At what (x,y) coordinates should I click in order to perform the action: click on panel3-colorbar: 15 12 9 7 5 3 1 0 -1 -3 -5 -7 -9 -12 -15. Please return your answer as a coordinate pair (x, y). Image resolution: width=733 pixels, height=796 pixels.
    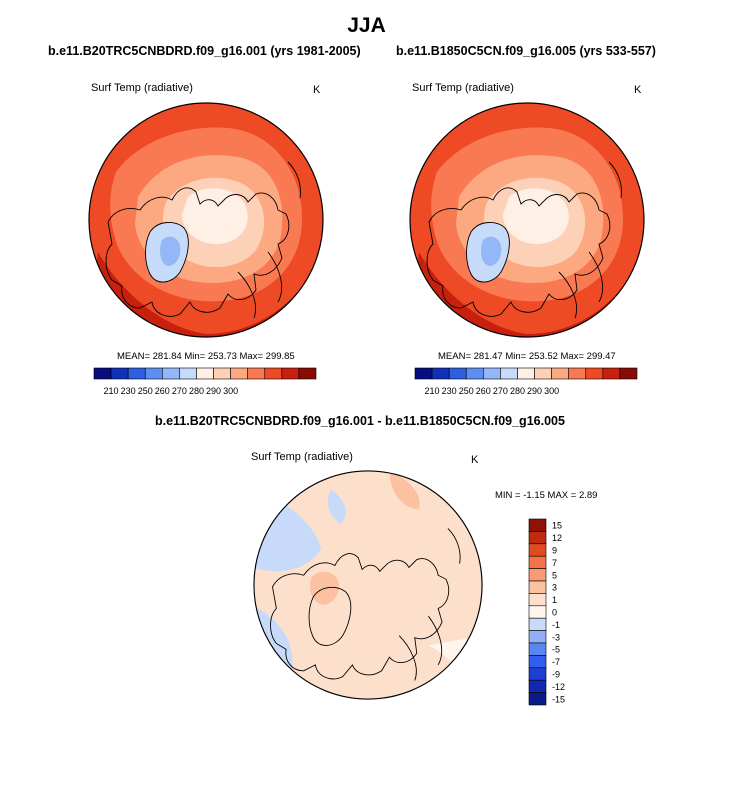
    Looking at the image, I should click on (546, 612).